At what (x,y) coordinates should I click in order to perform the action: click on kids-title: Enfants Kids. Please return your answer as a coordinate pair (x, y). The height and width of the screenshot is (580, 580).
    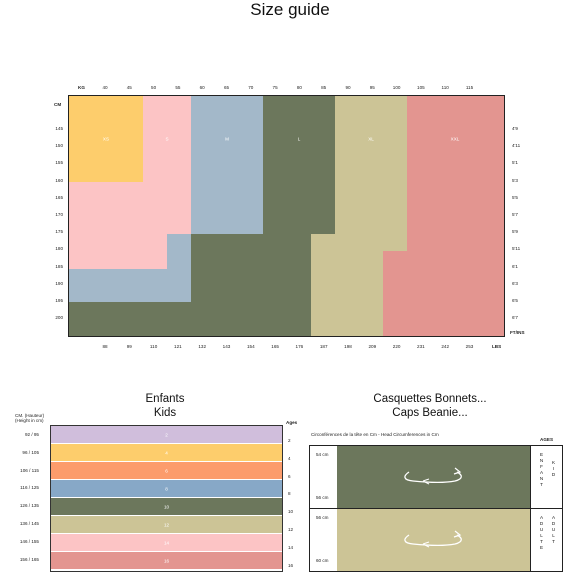
    Looking at the image, I should click on (165, 406).